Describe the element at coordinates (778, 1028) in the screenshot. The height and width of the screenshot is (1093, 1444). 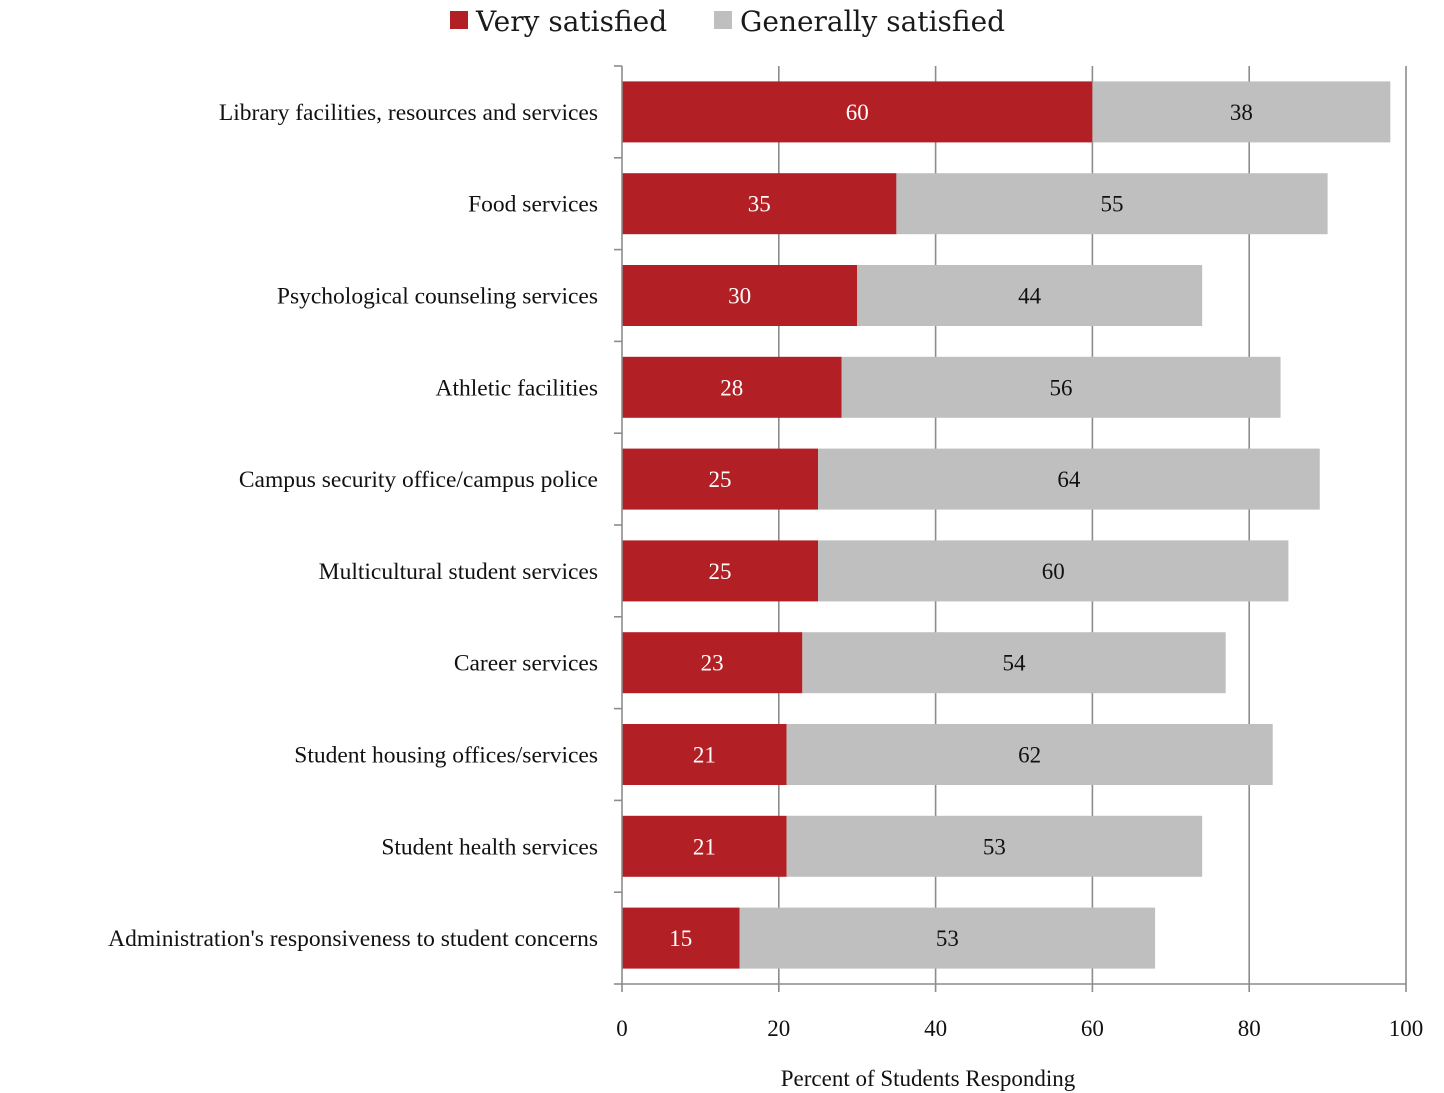
I see `x-tick-label: 20` at that location.